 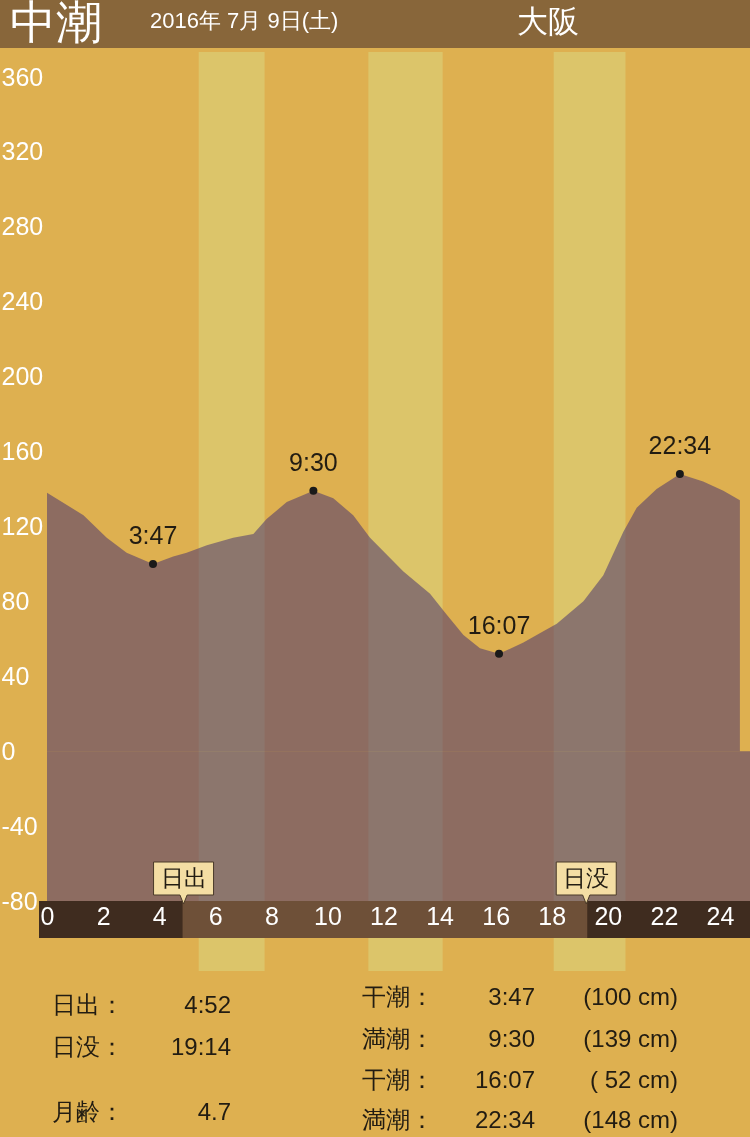 I want to click on text: 9:30, so click(x=511, y=1038).